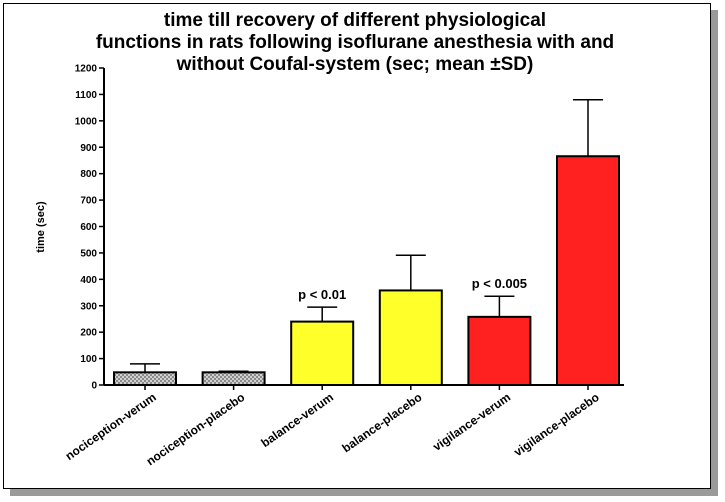  I want to click on x-tick-label-vigilance-verum: vigilance-verum, so click(471, 422).